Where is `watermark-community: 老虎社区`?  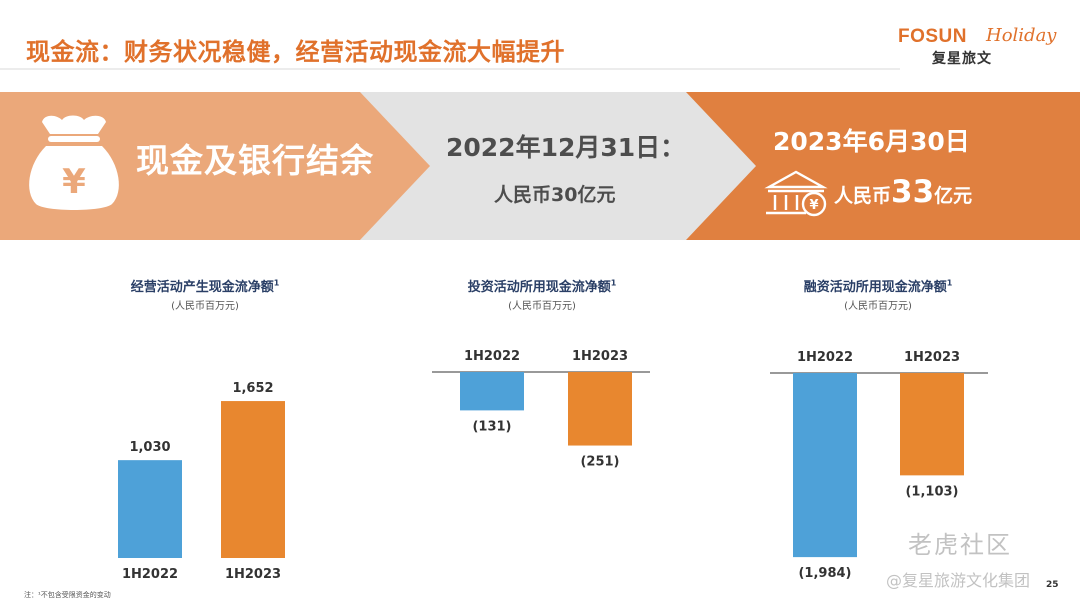 watermark-community: 老虎社区 is located at coordinates (960, 545).